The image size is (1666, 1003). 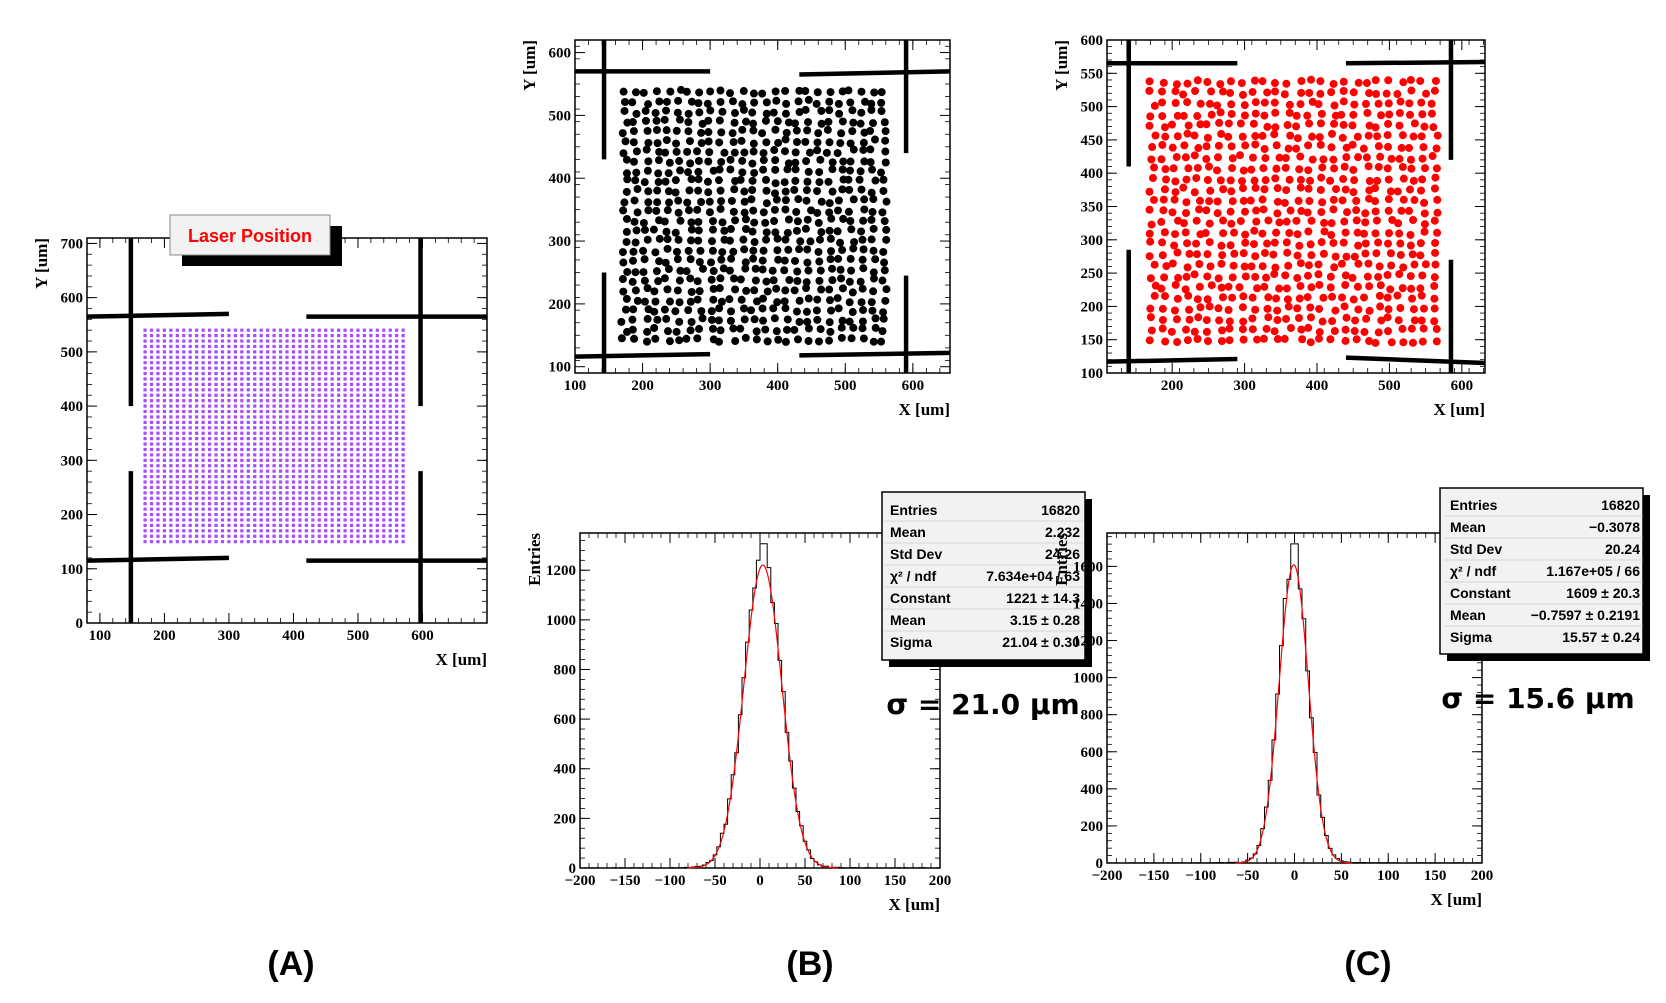 I want to click on panel-a-xtick-label: 100, so click(x=100, y=636).